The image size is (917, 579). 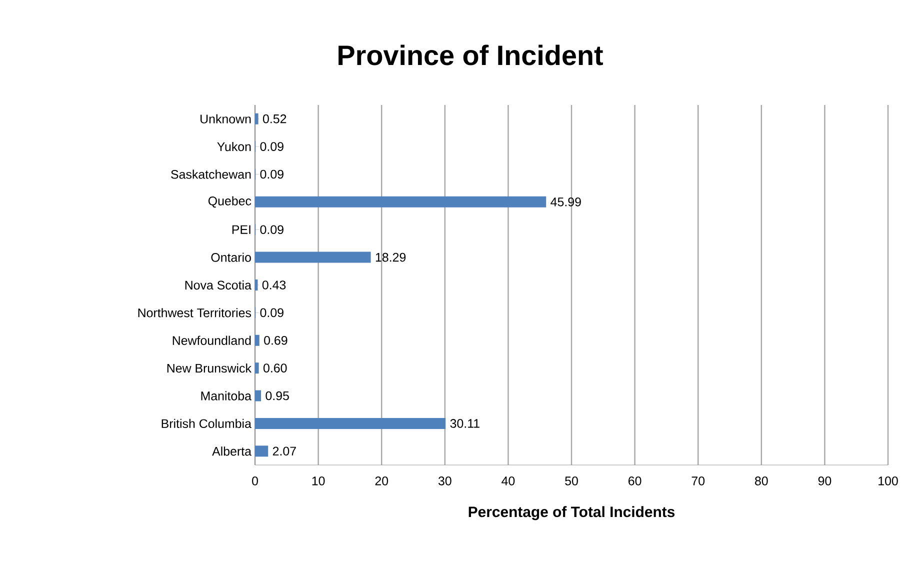 I want to click on x-tick-label: 80, so click(x=761, y=481).